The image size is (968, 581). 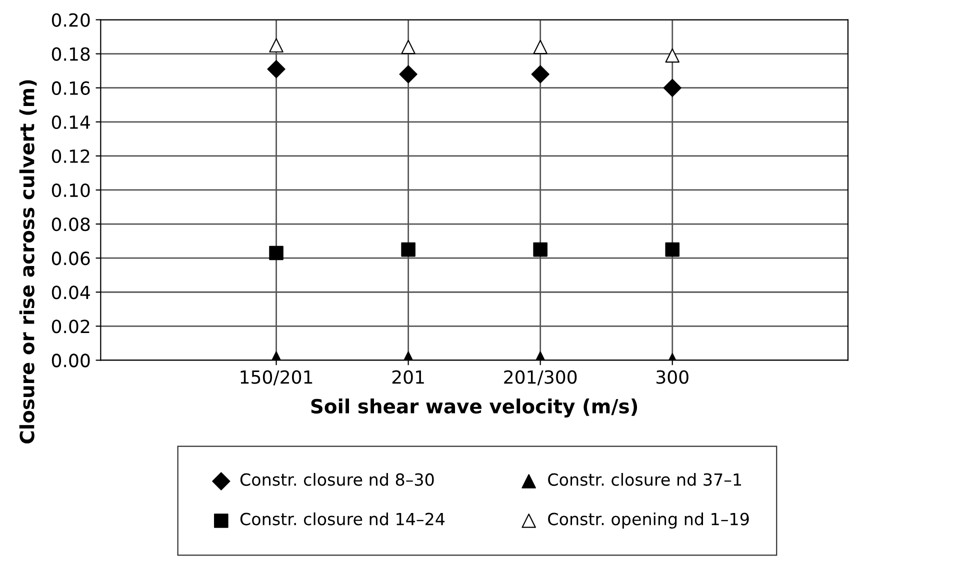 What do you see at coordinates (645, 479) in the screenshot?
I see `legend-label: Constr. closure nd 37–1` at bounding box center [645, 479].